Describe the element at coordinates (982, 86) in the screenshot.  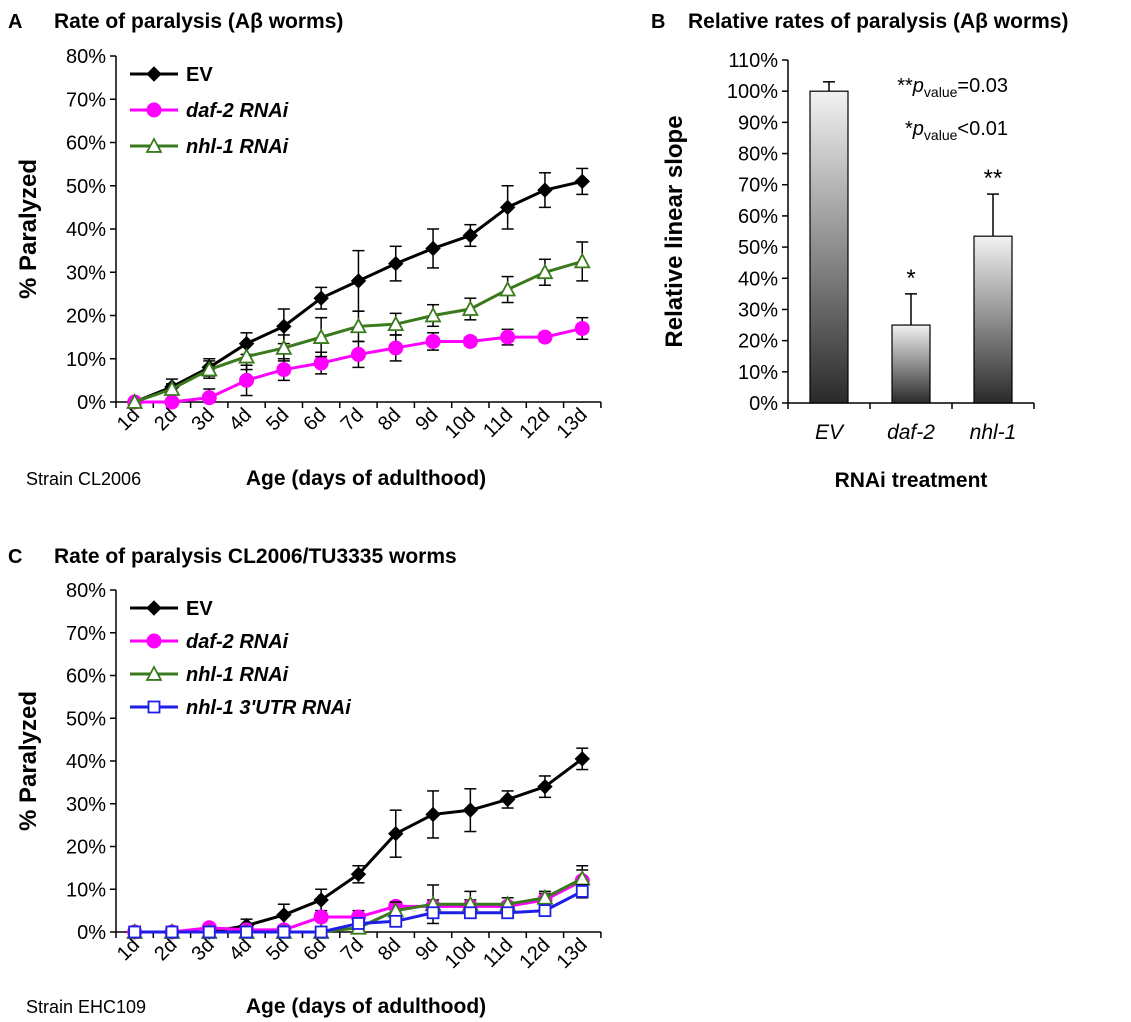
I see `p-value-text: =0.03` at that location.